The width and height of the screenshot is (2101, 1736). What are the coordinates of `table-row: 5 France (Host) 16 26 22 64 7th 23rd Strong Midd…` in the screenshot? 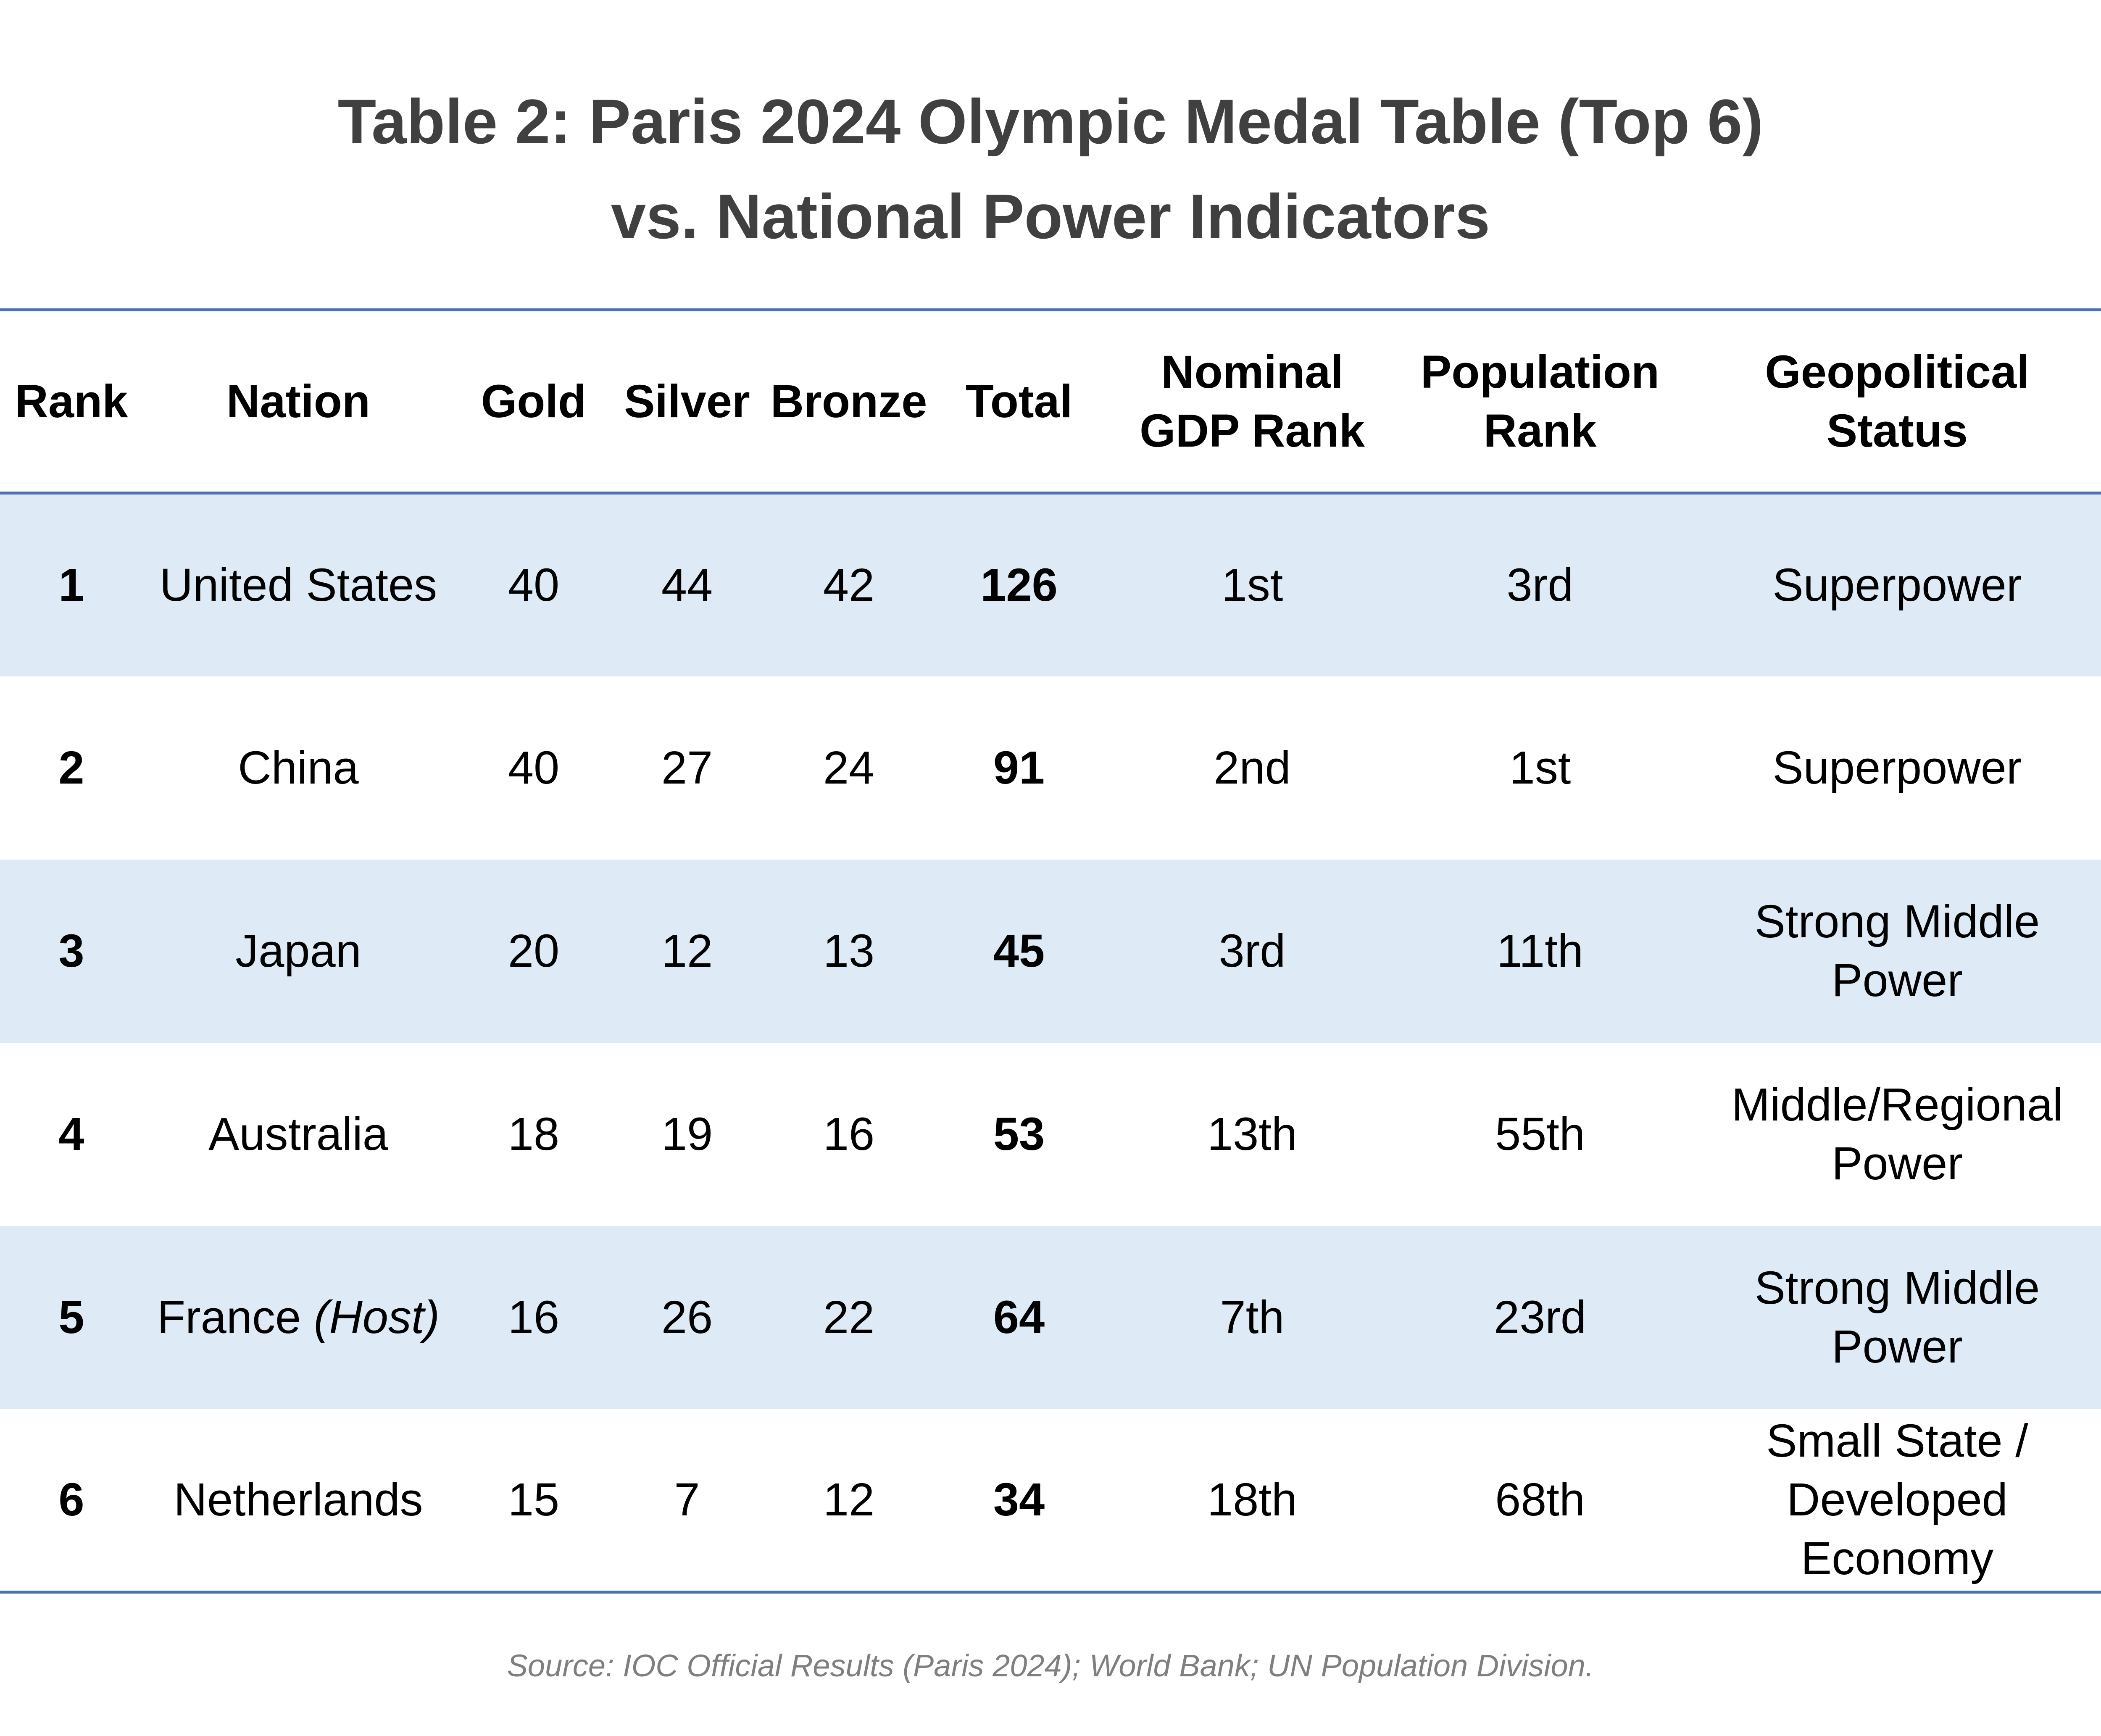 It's located at (1050, 1317).